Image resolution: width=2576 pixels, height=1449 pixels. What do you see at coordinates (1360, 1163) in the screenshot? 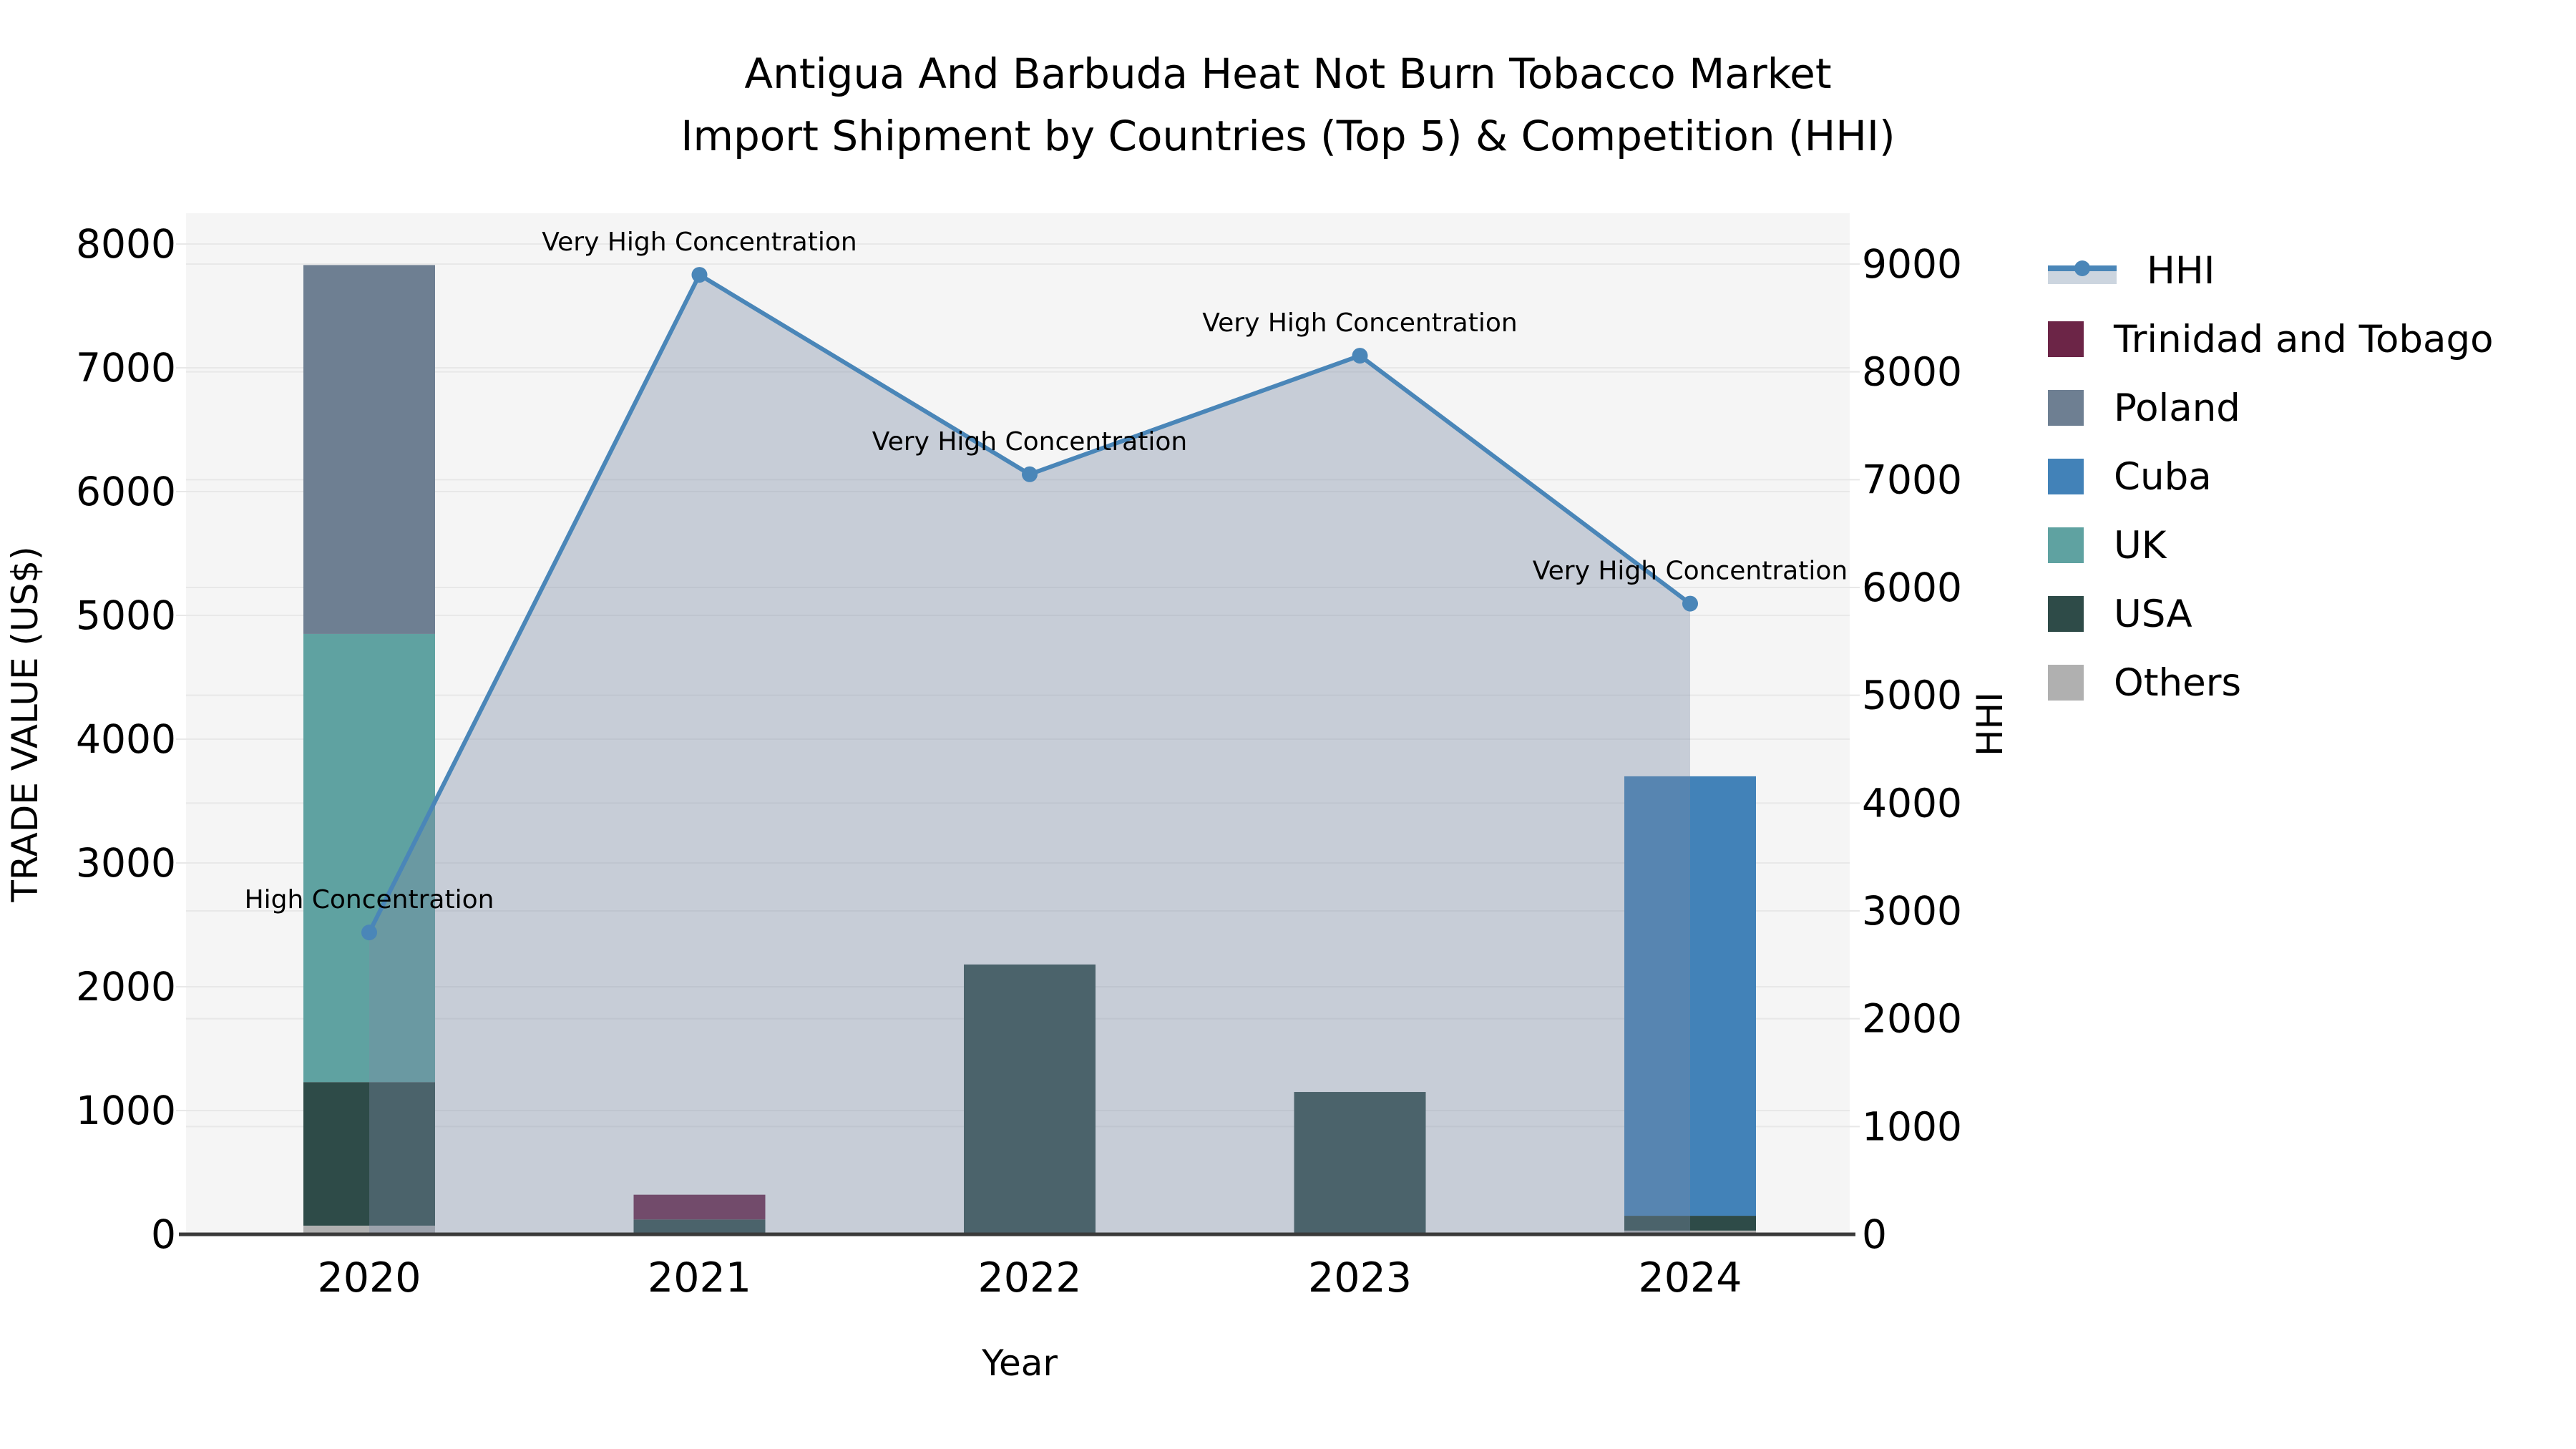
I see `bar-segment-usa-2023` at bounding box center [1360, 1163].